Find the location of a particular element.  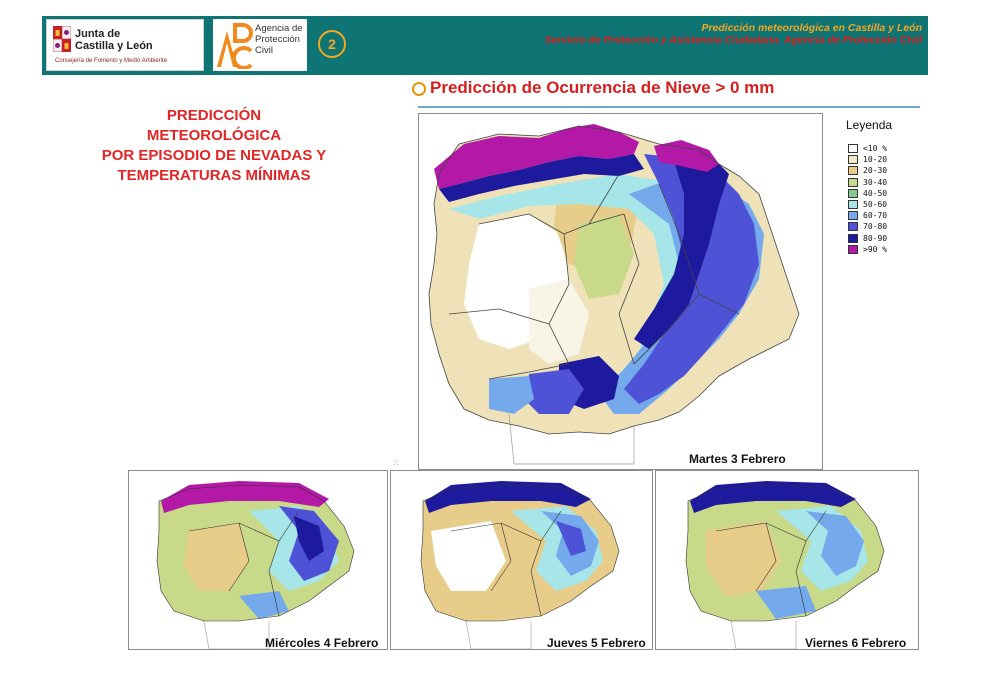

legend-item: 70-80 is located at coordinates (867, 227).